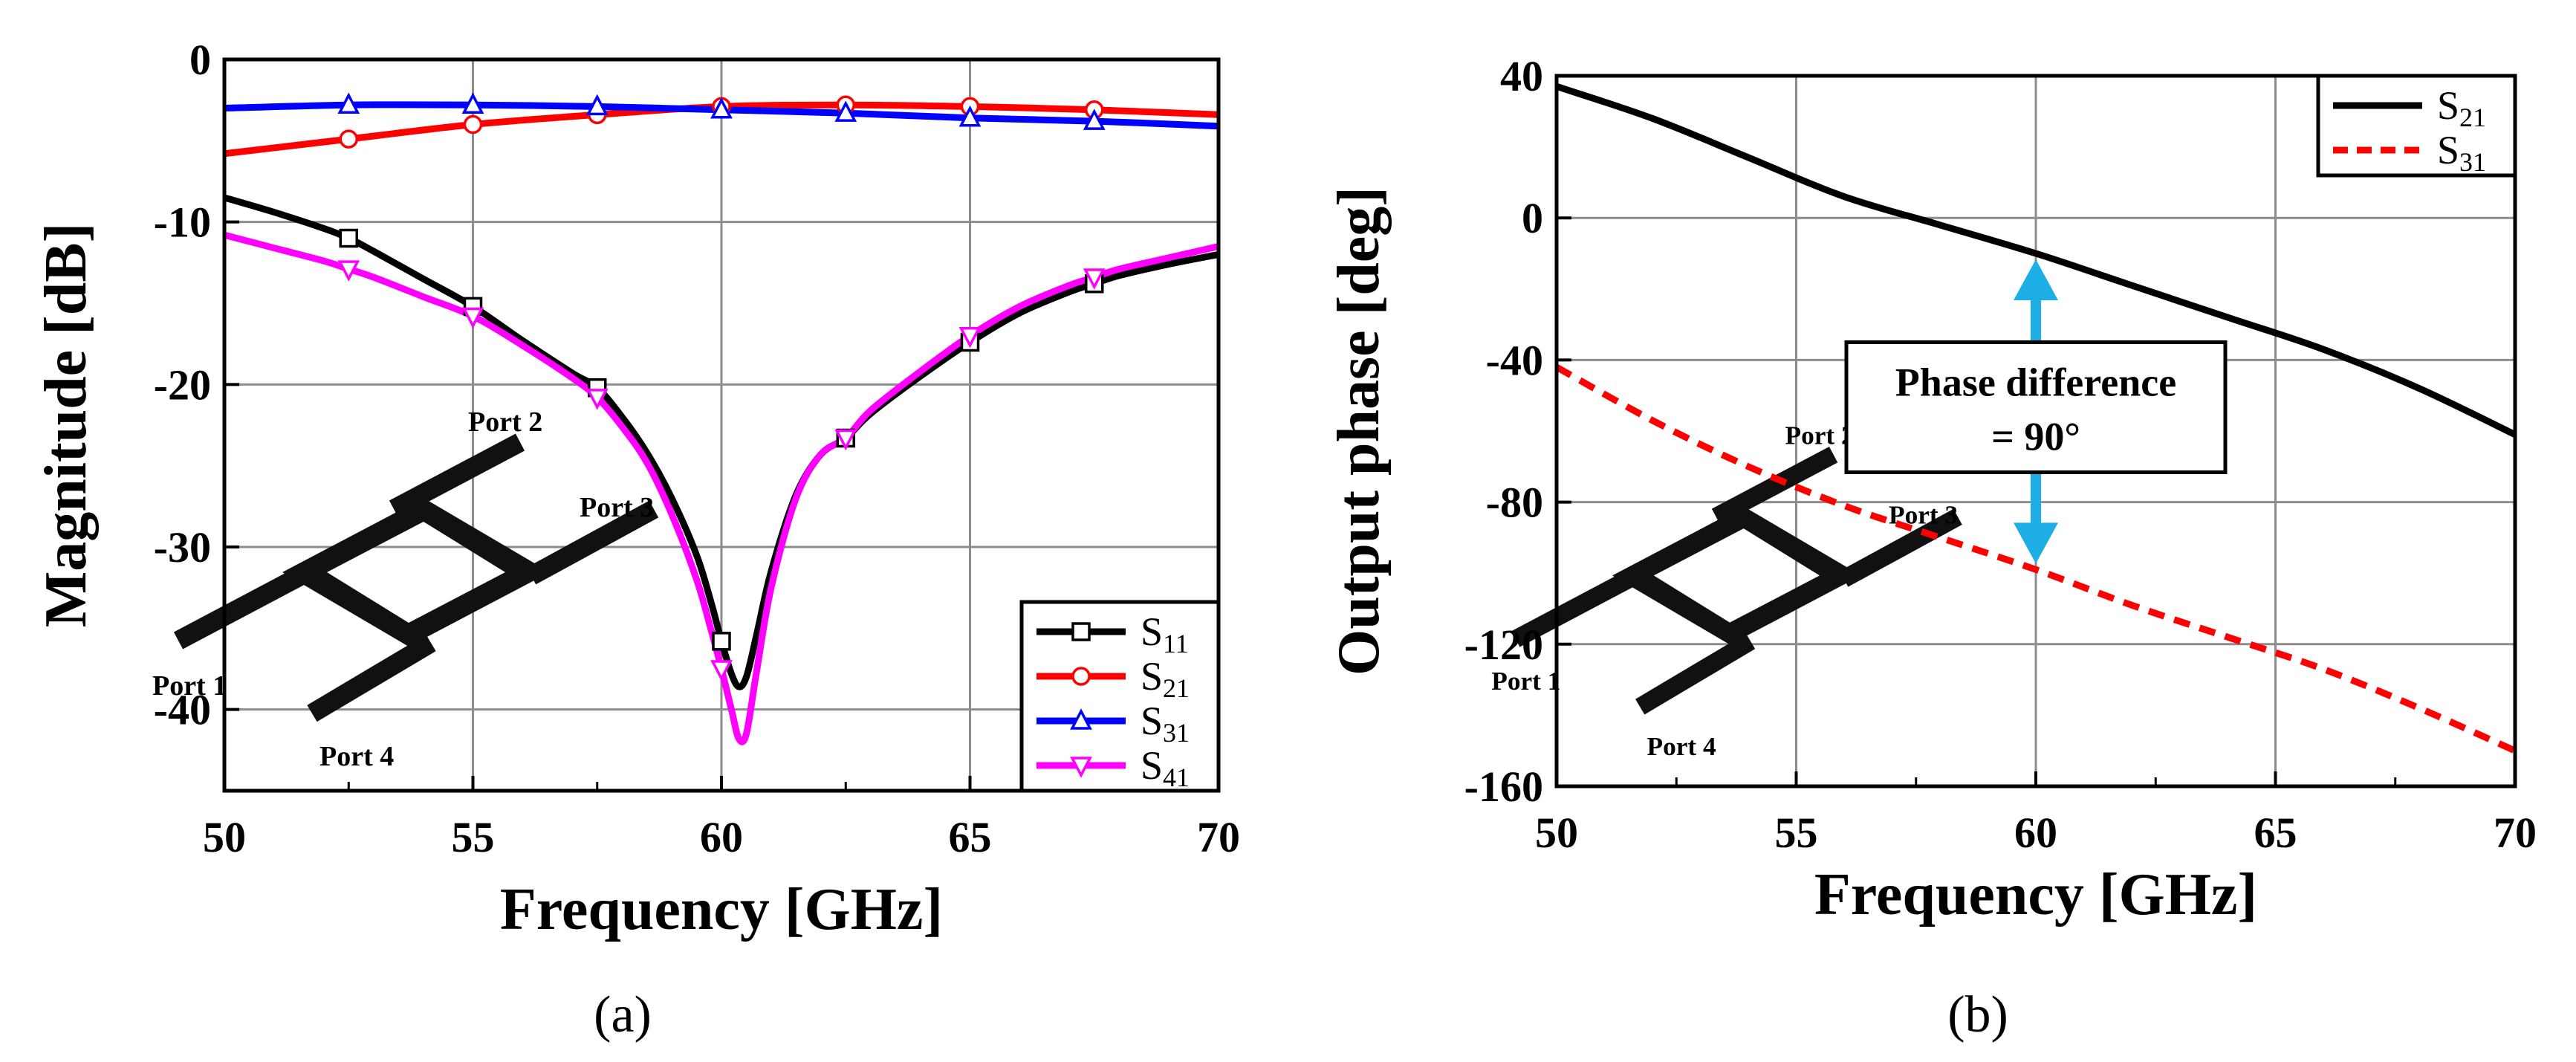 This screenshot has height=1062, width=2576. I want to click on legend-marker-S41, so click(1081, 767).